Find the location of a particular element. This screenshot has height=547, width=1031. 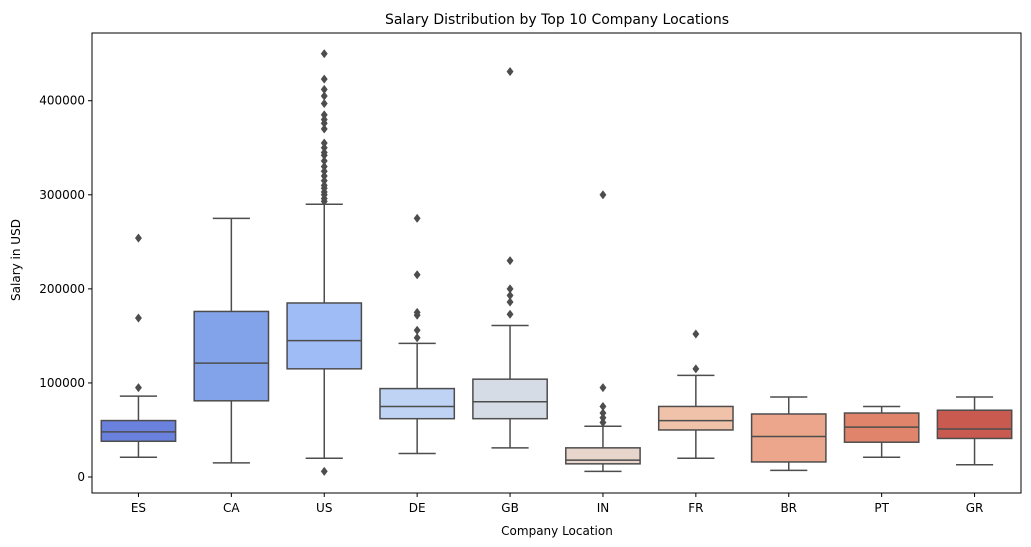

box-pt is located at coordinates (881, 432).